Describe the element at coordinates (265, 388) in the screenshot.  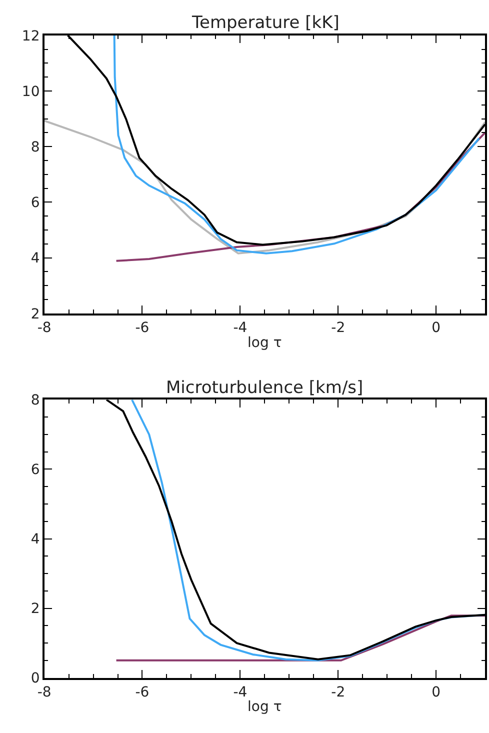
I see `chart-title: Microturbulence [km/s]` at that location.